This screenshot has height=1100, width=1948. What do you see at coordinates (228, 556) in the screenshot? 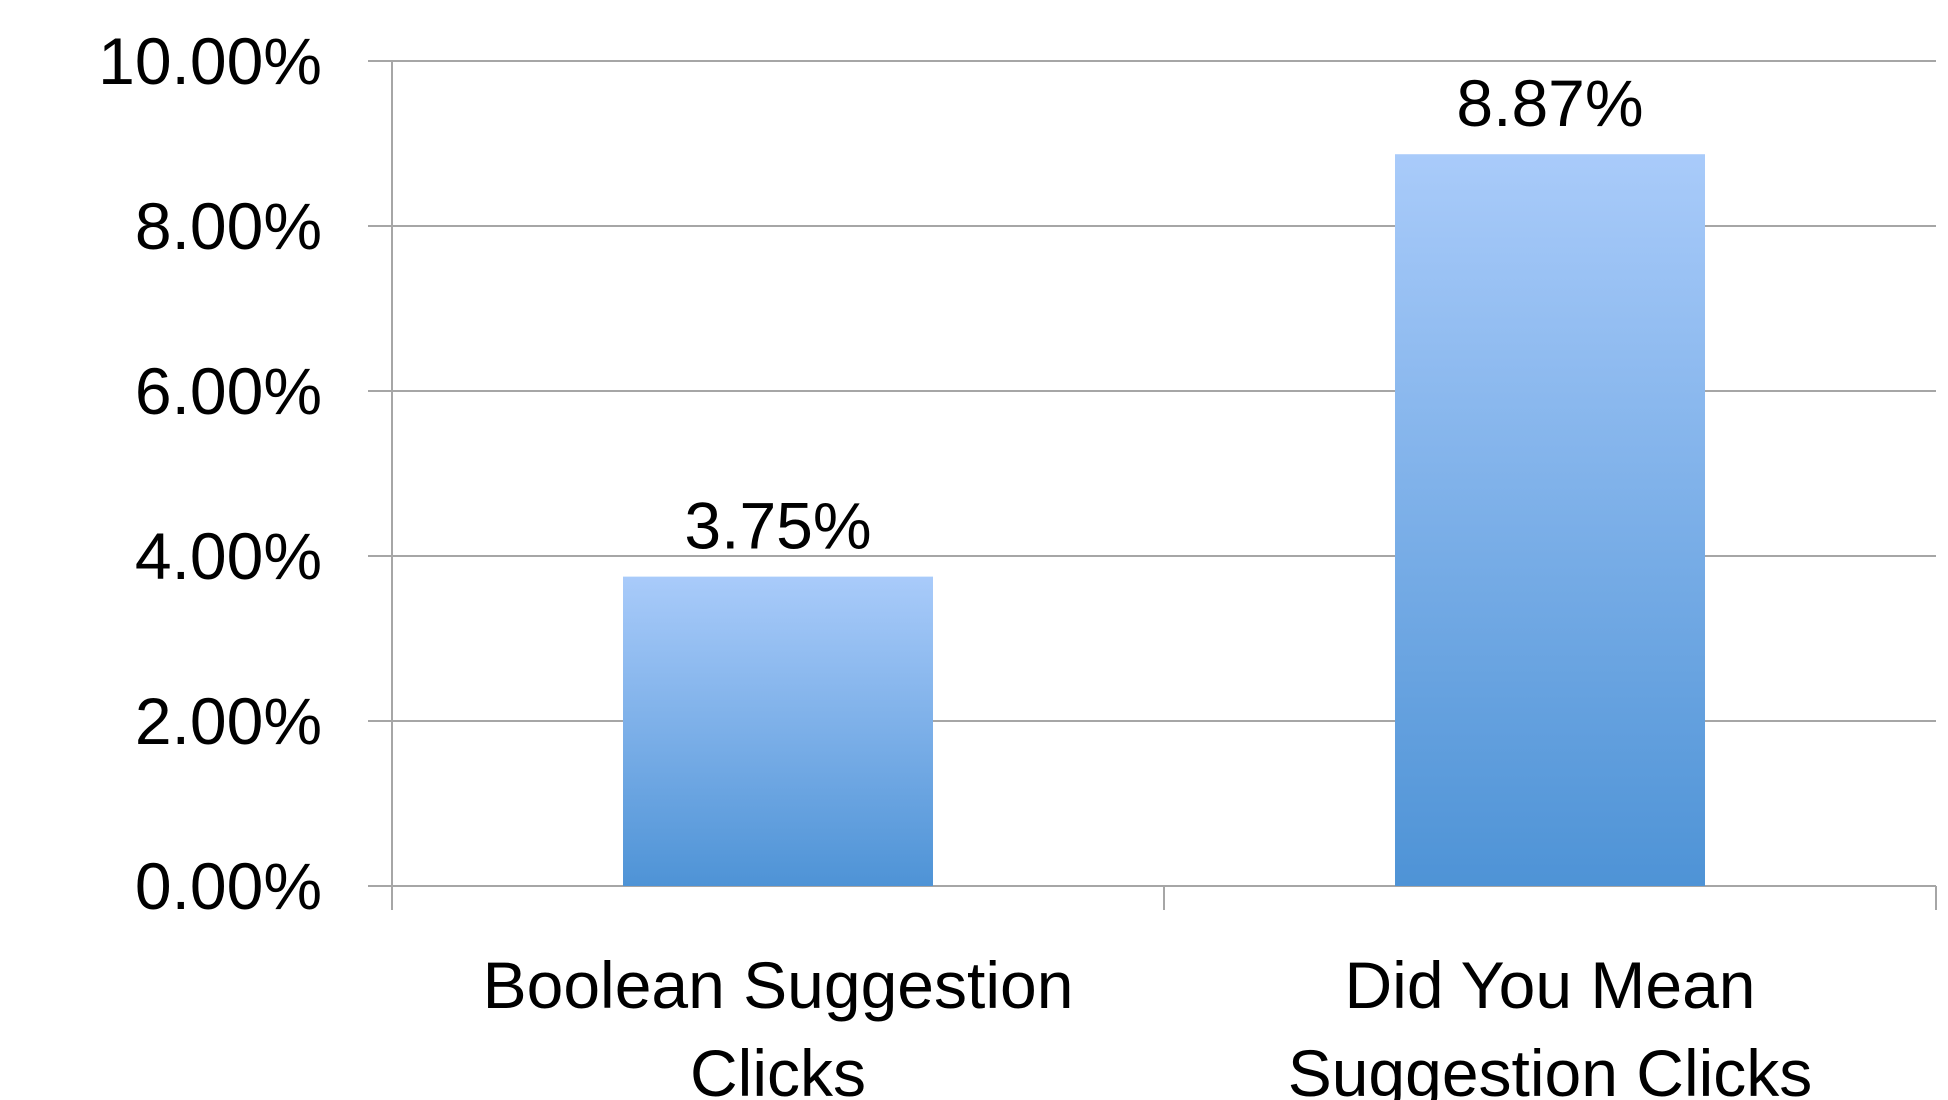
I see `y-tick-label: 4.00%` at bounding box center [228, 556].